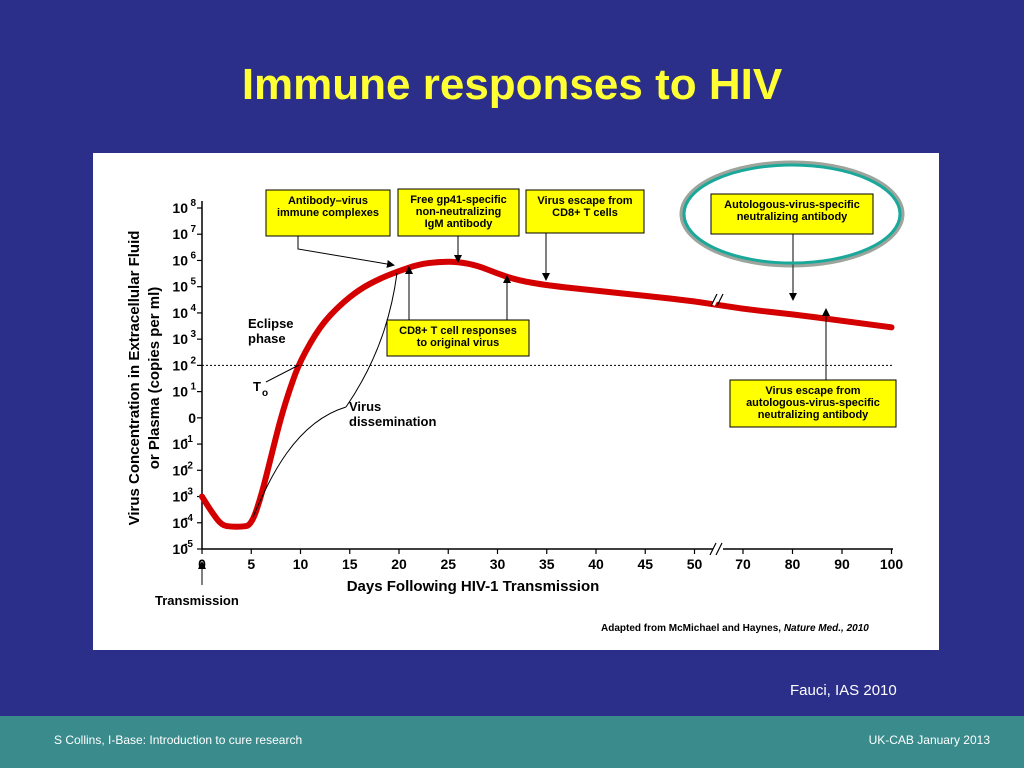  I want to click on t0-label: T, so click(257, 386).